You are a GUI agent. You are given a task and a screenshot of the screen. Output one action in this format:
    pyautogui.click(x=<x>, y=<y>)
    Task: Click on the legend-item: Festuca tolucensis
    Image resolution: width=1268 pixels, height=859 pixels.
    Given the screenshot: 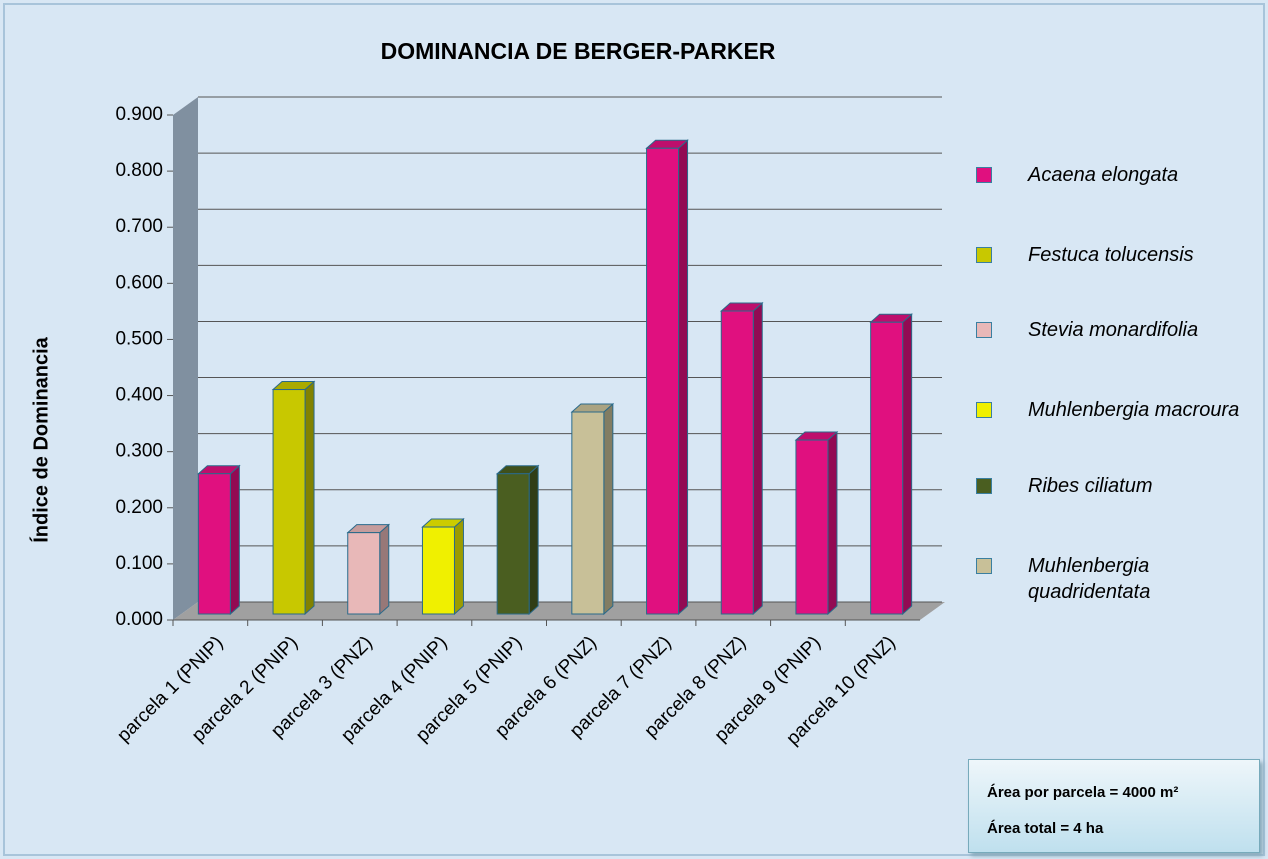 What is the action you would take?
    pyautogui.click(x=1114, y=255)
    